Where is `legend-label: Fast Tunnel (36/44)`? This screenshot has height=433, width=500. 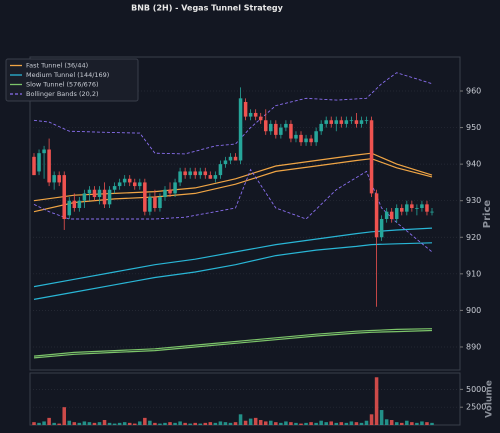
legend-label: Fast Tunnel (36/44) is located at coordinates (57, 66).